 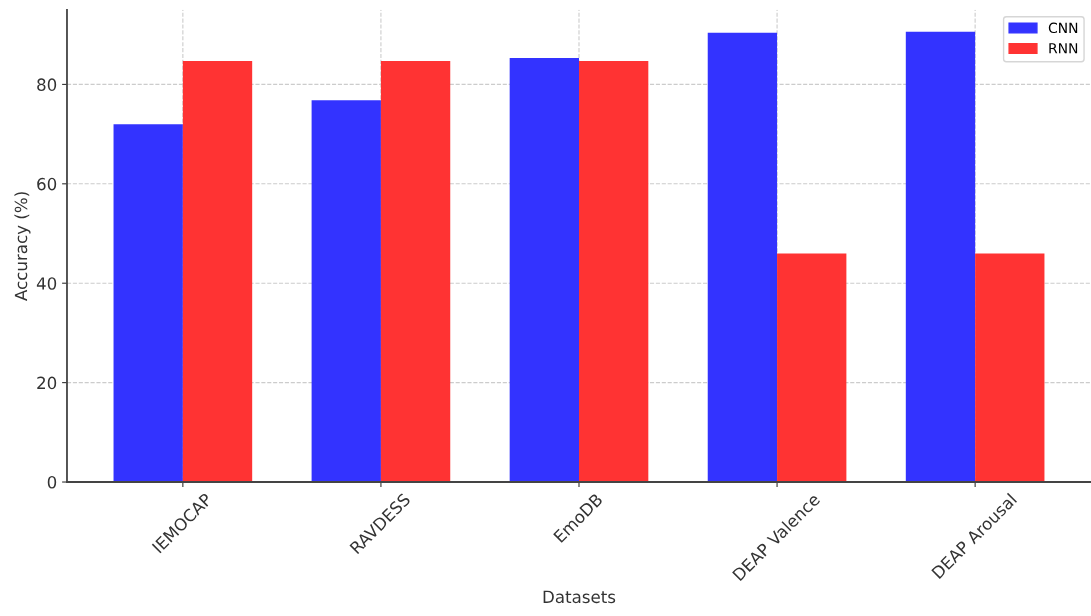 I want to click on y-tick-label: 40, so click(x=46, y=283).